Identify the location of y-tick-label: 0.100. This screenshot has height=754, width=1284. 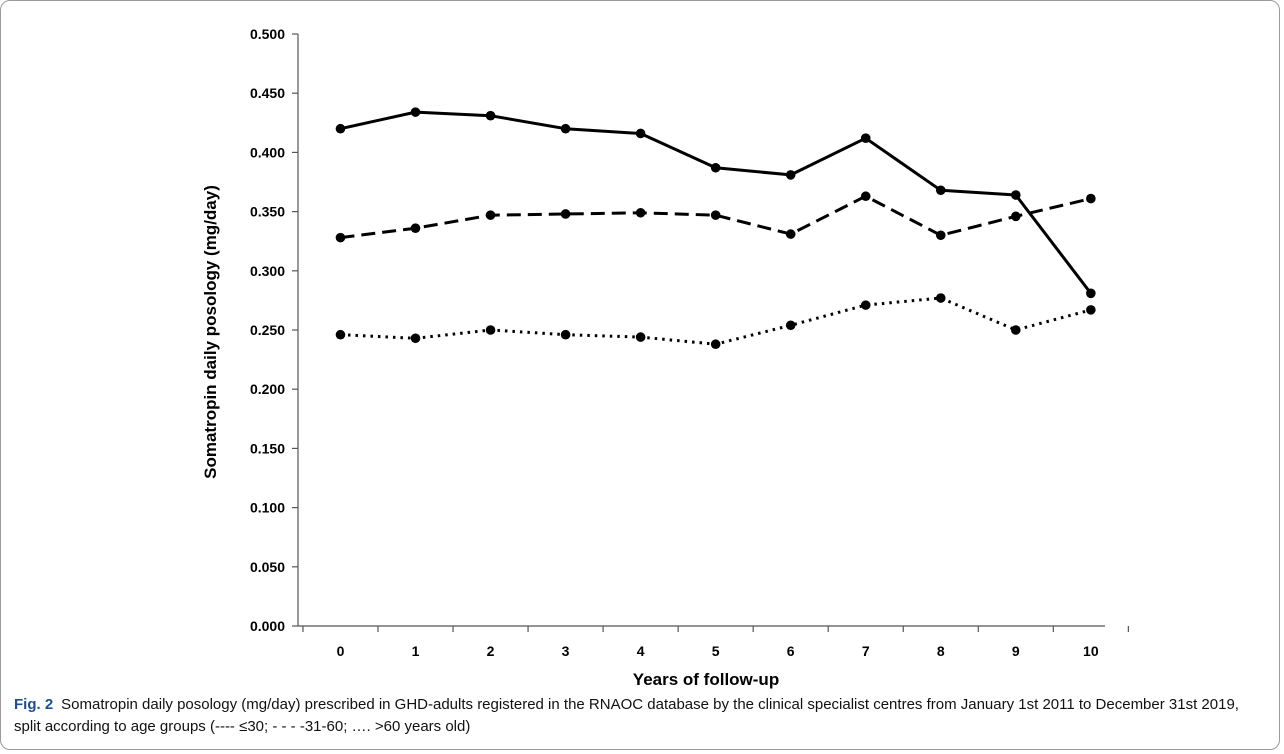
(267, 508).